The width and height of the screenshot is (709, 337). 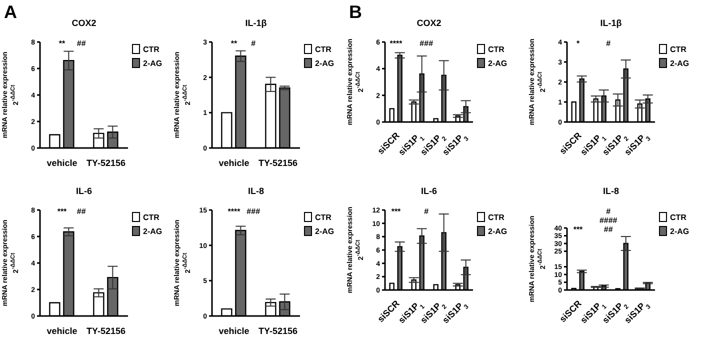 I want to click on annotation: *, so click(x=578, y=43).